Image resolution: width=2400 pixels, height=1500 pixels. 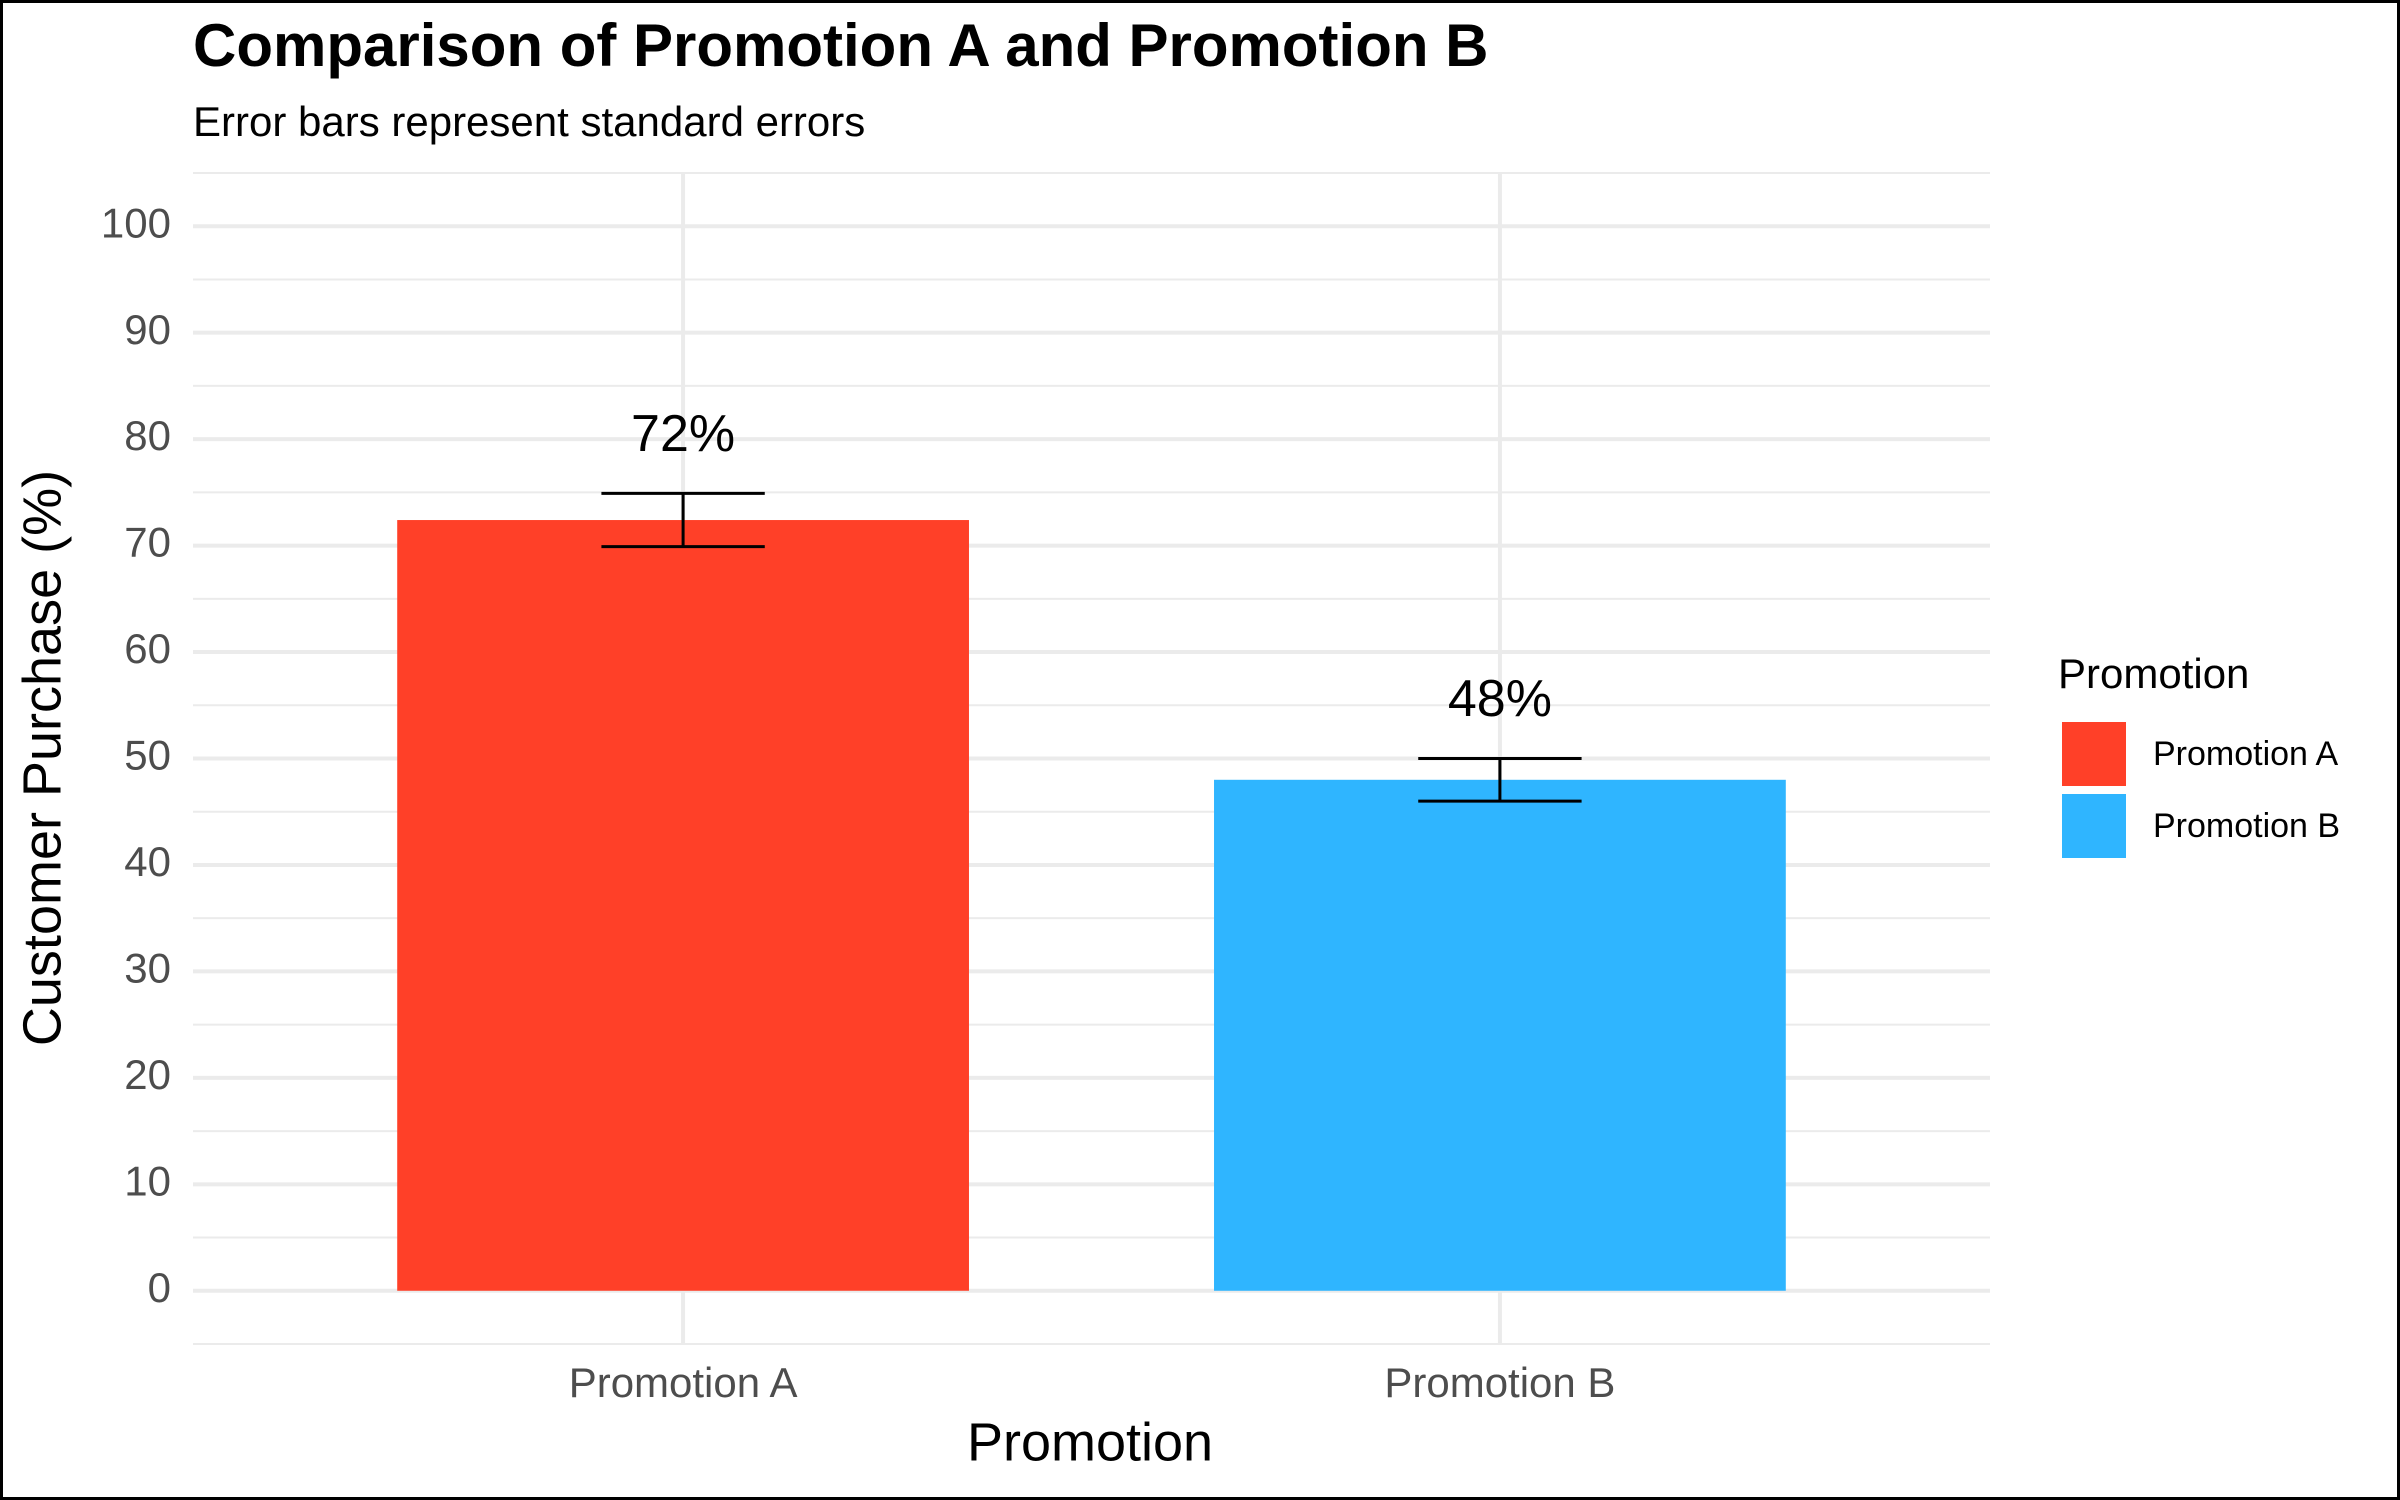 I want to click on x-tick-label: Promotion A, so click(x=683, y=1382).